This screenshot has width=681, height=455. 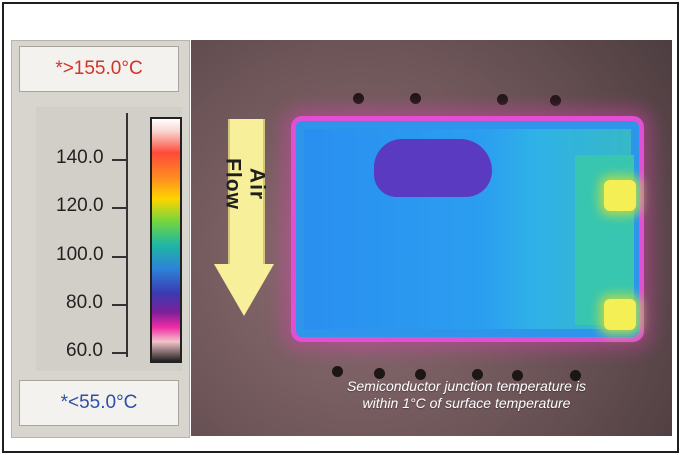 I want to click on max-temperature-readout: *>155.0°C, so click(x=99, y=69).